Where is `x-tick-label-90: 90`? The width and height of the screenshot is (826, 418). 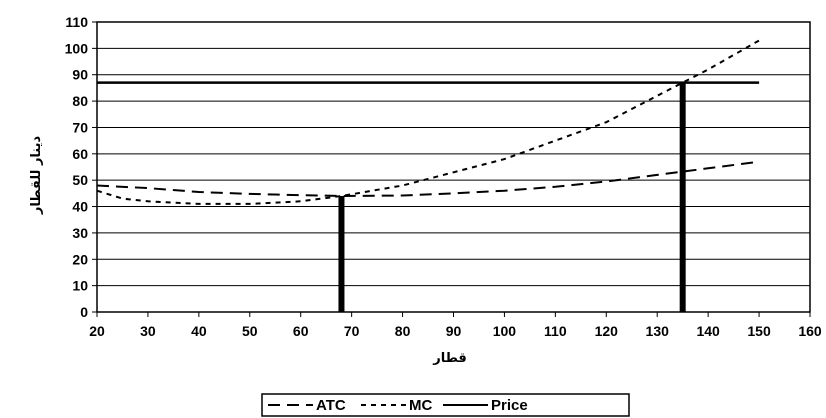 x-tick-label-90: 90 is located at coordinates (454, 331).